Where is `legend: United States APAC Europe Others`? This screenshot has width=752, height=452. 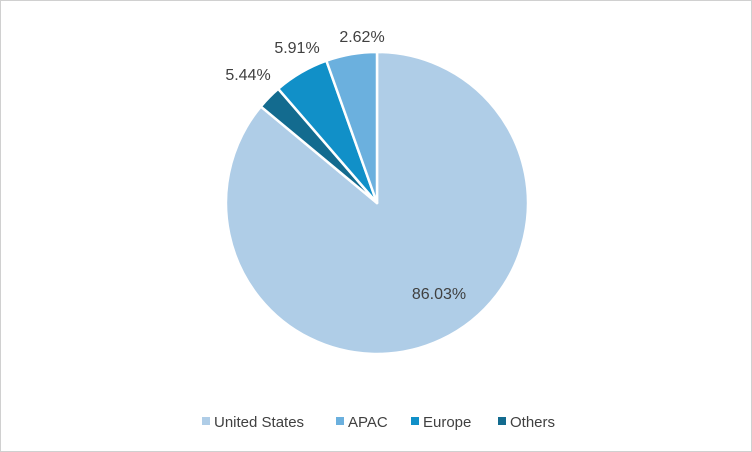 legend: United States APAC Europe Others is located at coordinates (378, 422).